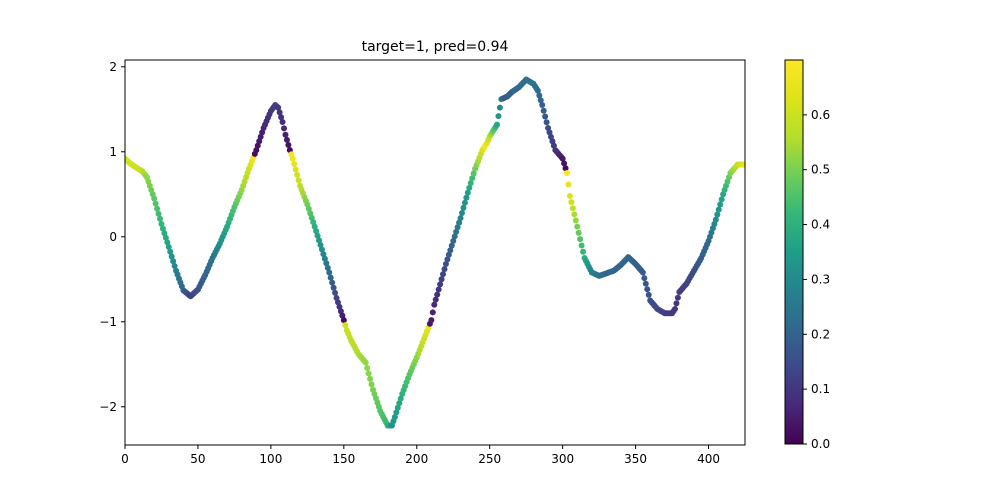 The width and height of the screenshot is (1000, 504). What do you see at coordinates (197, 459) in the screenshot?
I see `x-tick-label: 50` at bounding box center [197, 459].